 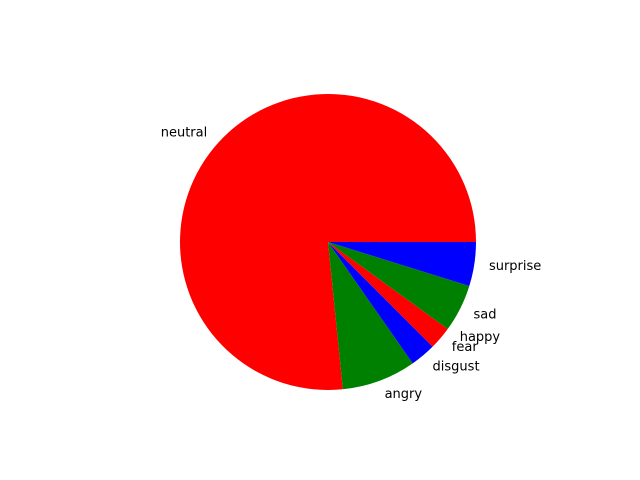 I want to click on pie-label-disgust: disgust, so click(x=456, y=366).